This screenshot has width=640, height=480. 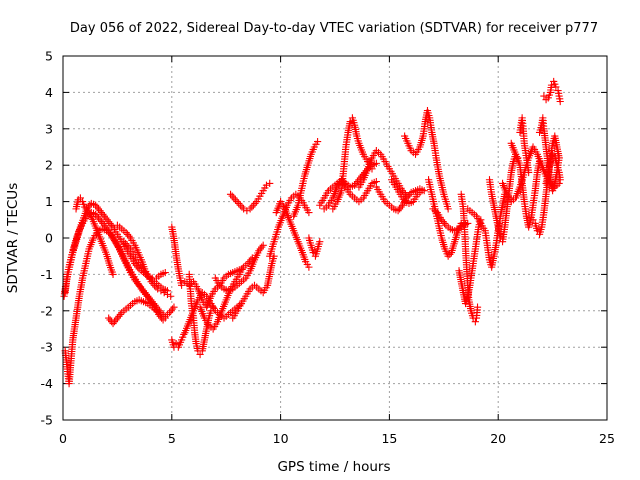 What do you see at coordinates (13, 238) in the screenshot?
I see `y-axis-label: SDTVAR / TECUs` at bounding box center [13, 238].